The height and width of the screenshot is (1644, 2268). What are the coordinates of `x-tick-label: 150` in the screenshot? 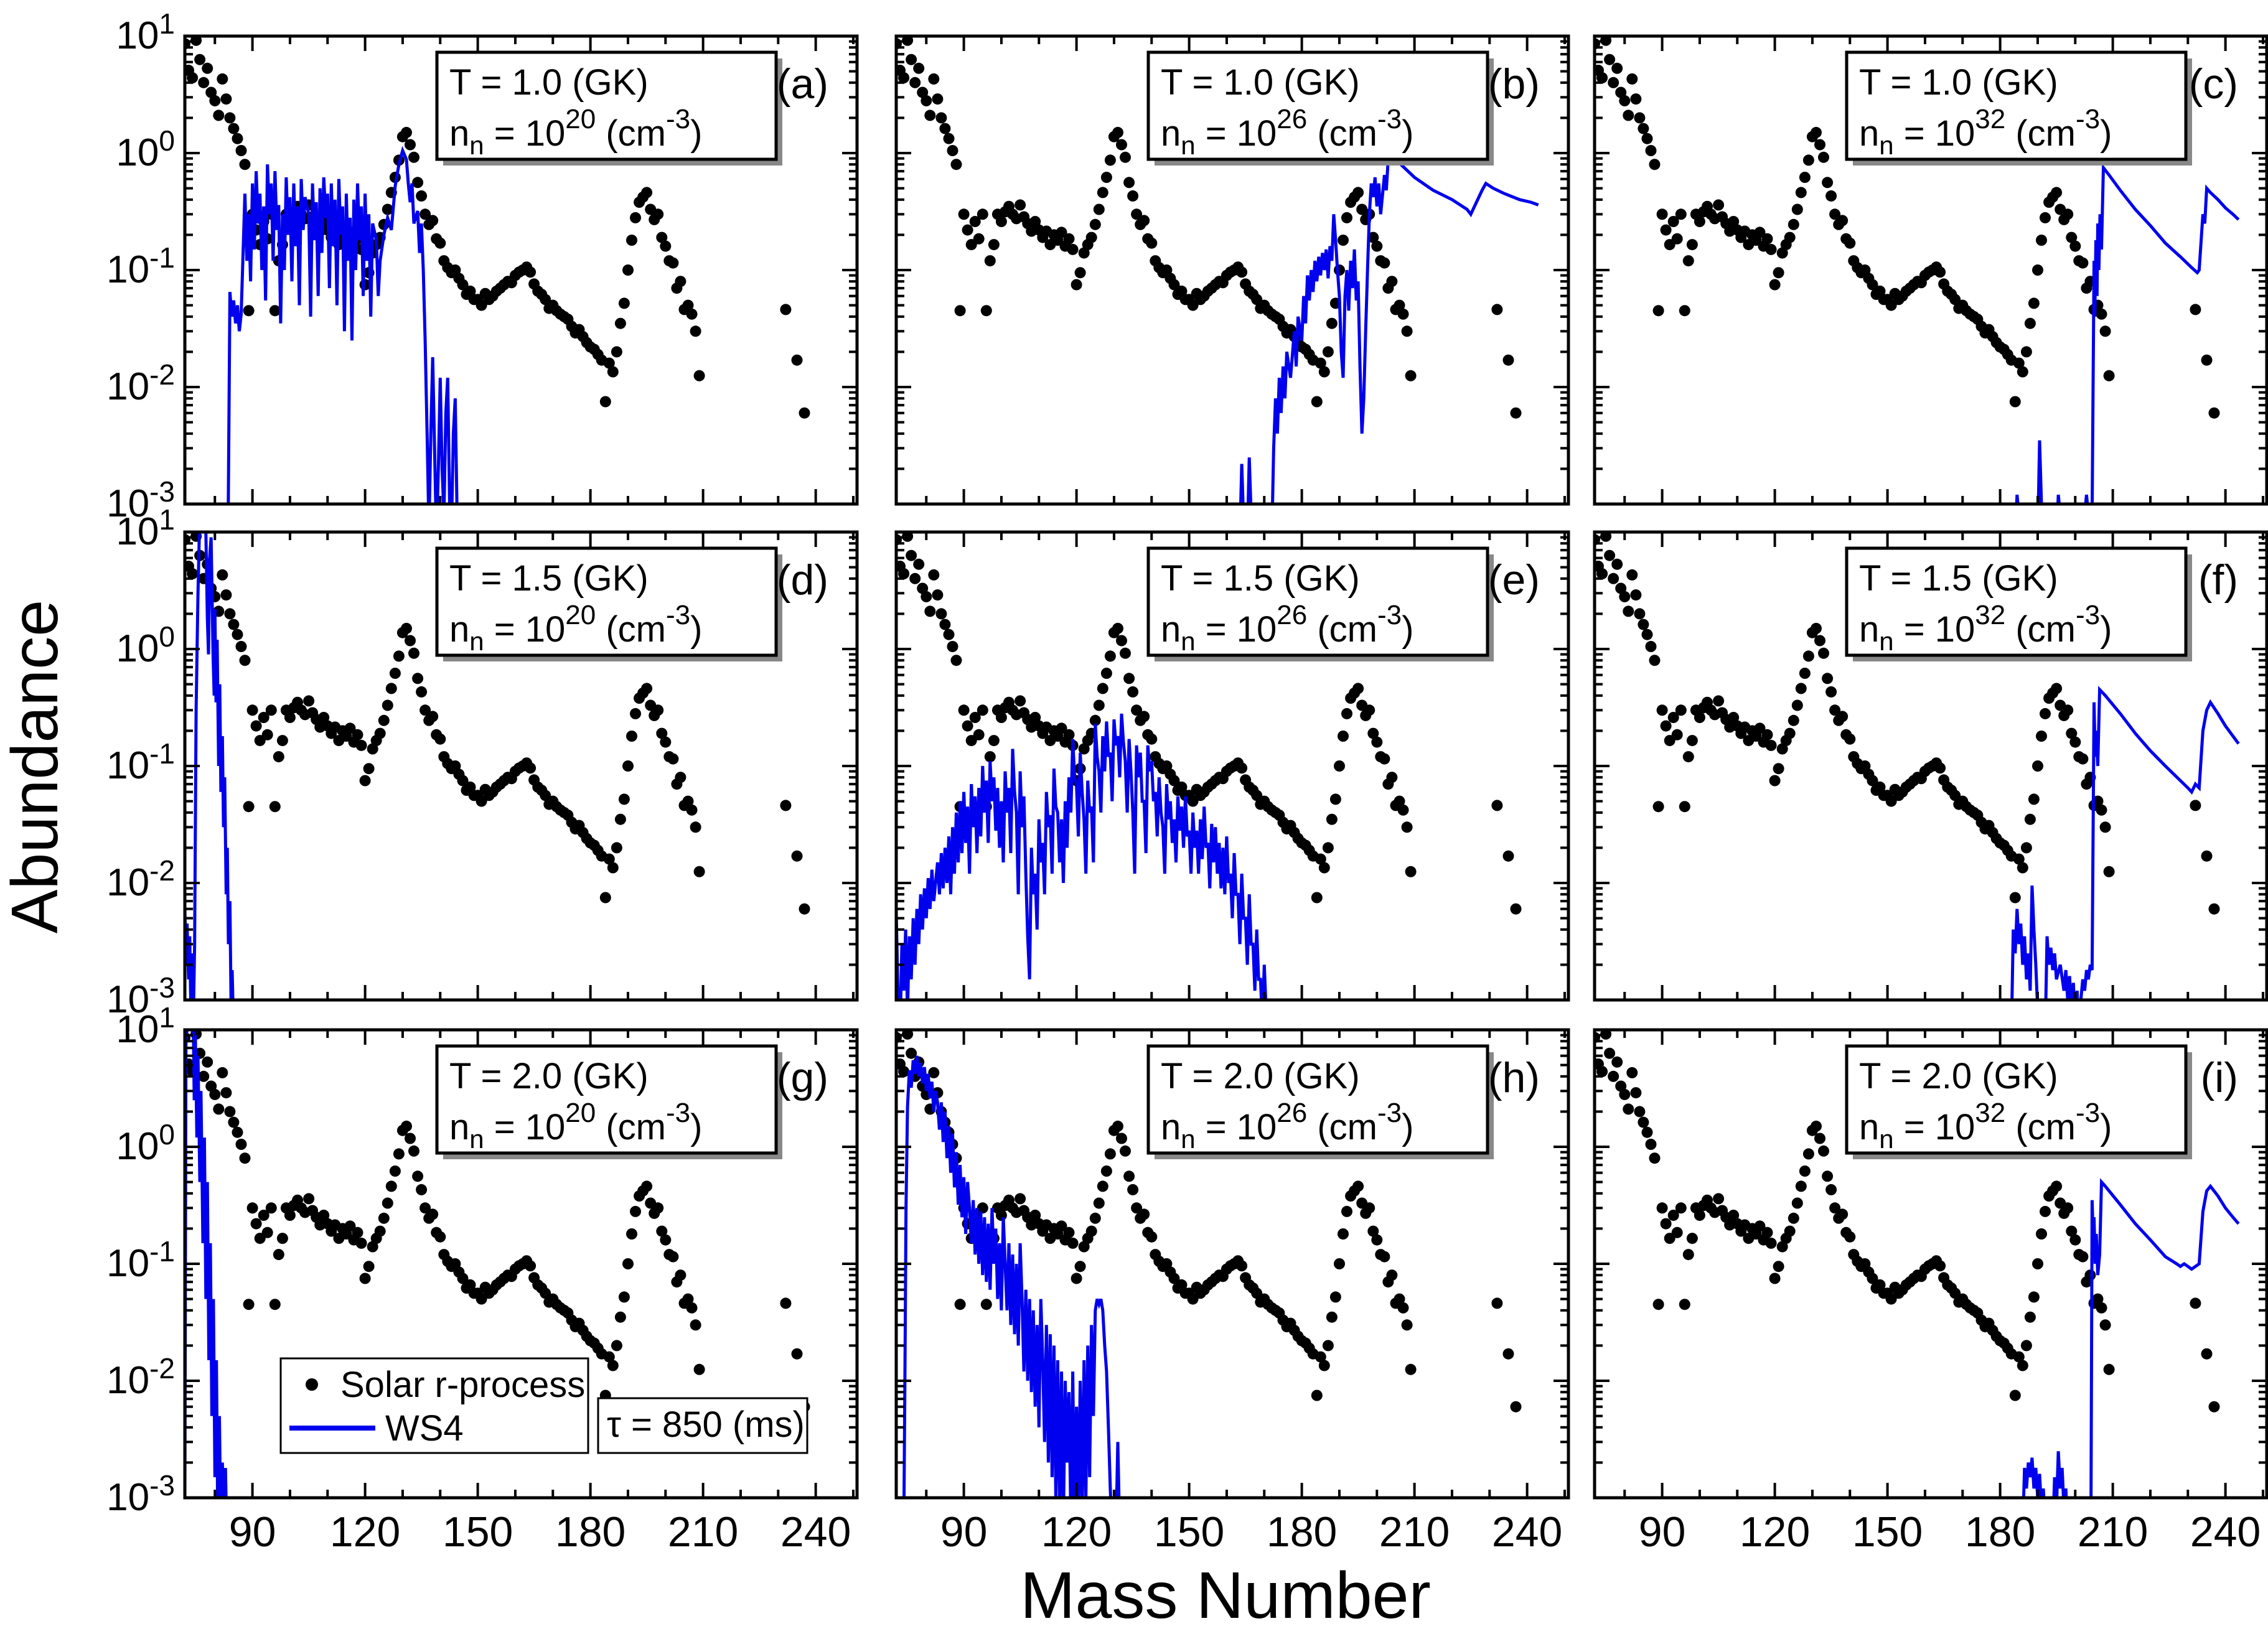 It's located at (1189, 1532).